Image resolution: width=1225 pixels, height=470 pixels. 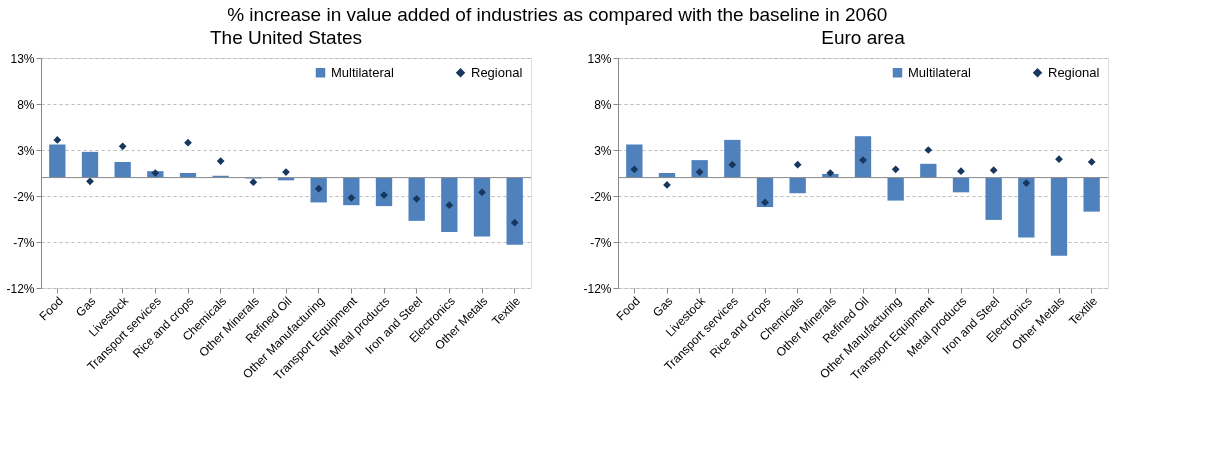 What do you see at coordinates (286, 37) in the screenshot?
I see `chart-title: The United States` at bounding box center [286, 37].